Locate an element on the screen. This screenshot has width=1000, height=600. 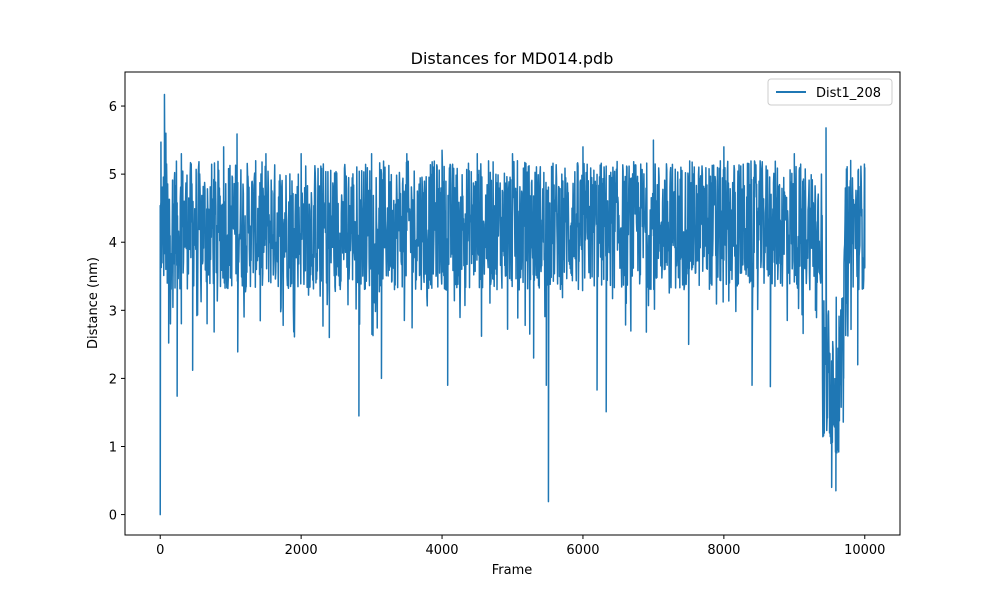
y-axis: 0 1 2 3 4 5 6 is located at coordinates (117, 312).